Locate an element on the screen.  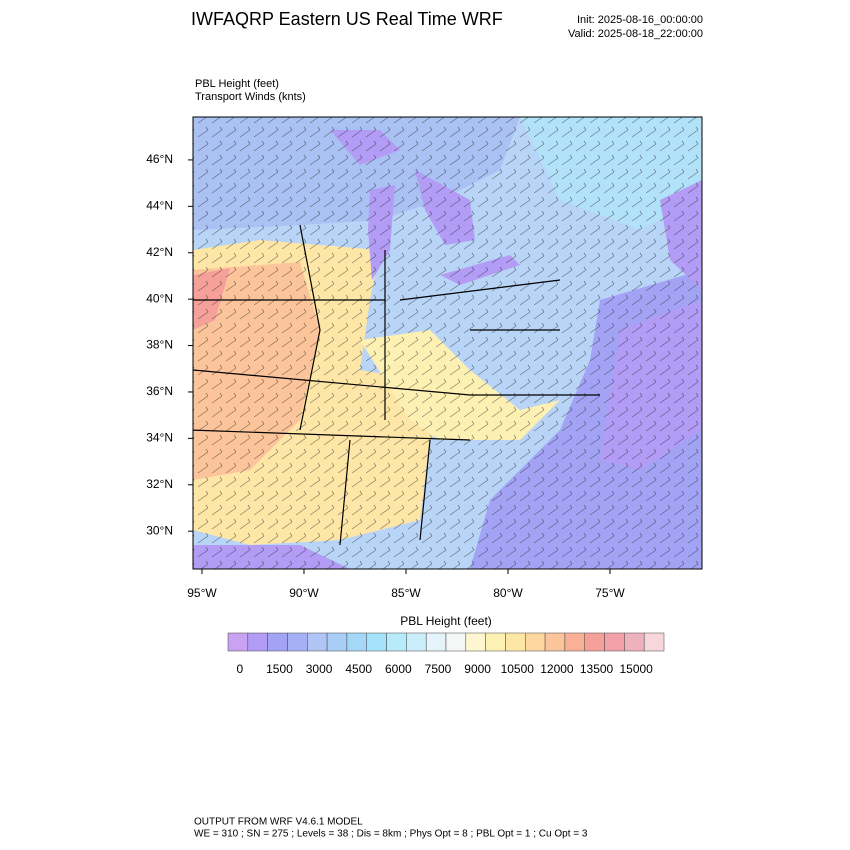
y-tick-label: 46°N is located at coordinates (159, 159).